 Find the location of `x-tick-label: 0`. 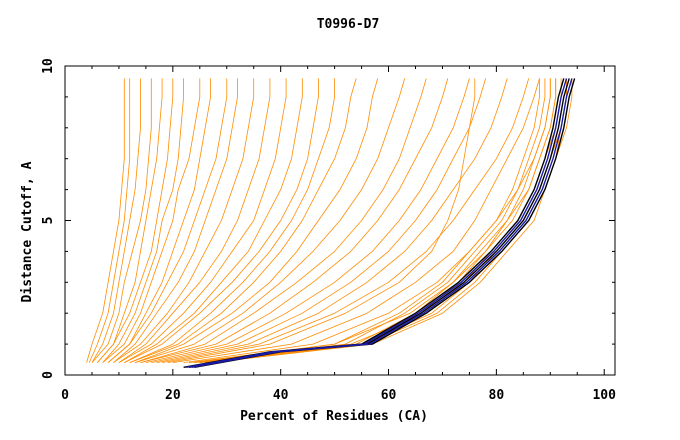

x-tick-label: 0 is located at coordinates (65, 395).